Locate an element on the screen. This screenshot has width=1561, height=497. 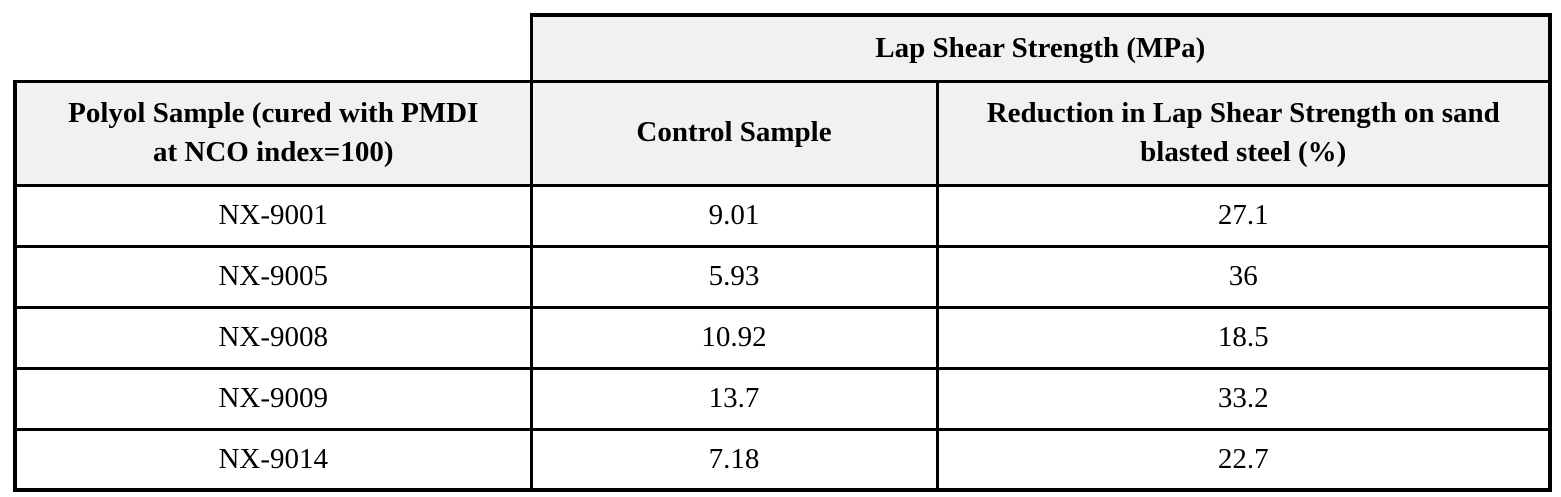
table-row: NX-9008 10.92 18.5 is located at coordinates (782, 337).